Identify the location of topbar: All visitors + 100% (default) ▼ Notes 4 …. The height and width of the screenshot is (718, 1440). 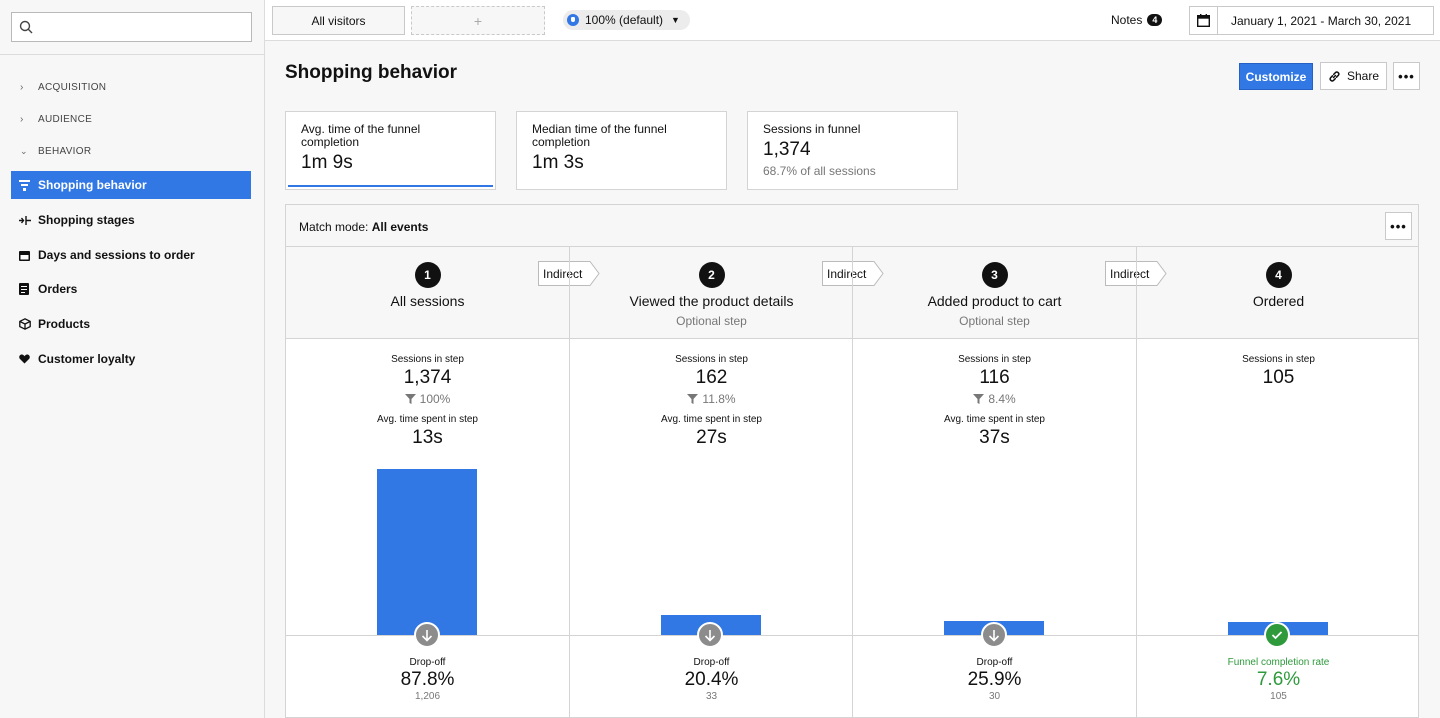
(852, 20).